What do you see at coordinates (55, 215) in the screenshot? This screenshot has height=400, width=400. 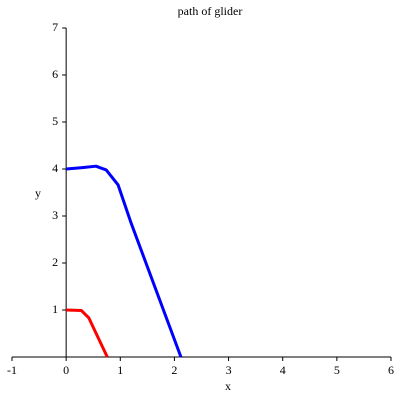 I see `y-tick-label: 3` at bounding box center [55, 215].